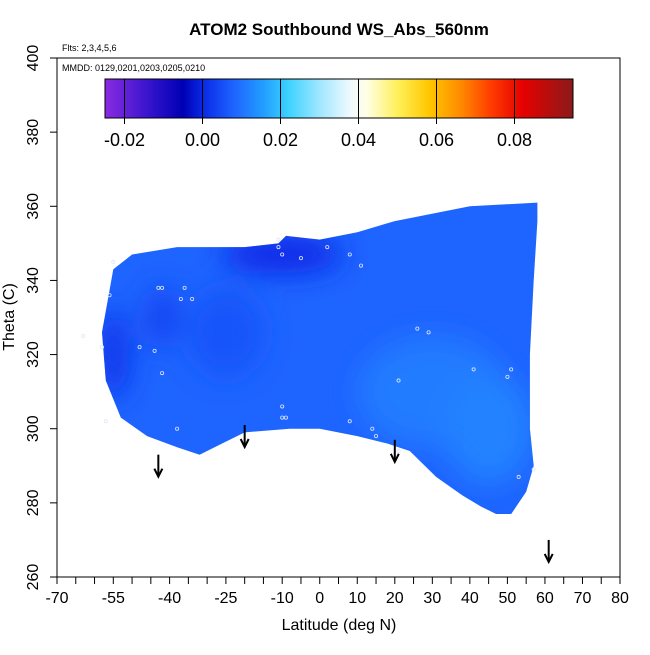 This screenshot has height=655, width=650. I want to click on x-tick-label: 80, so click(620, 598).